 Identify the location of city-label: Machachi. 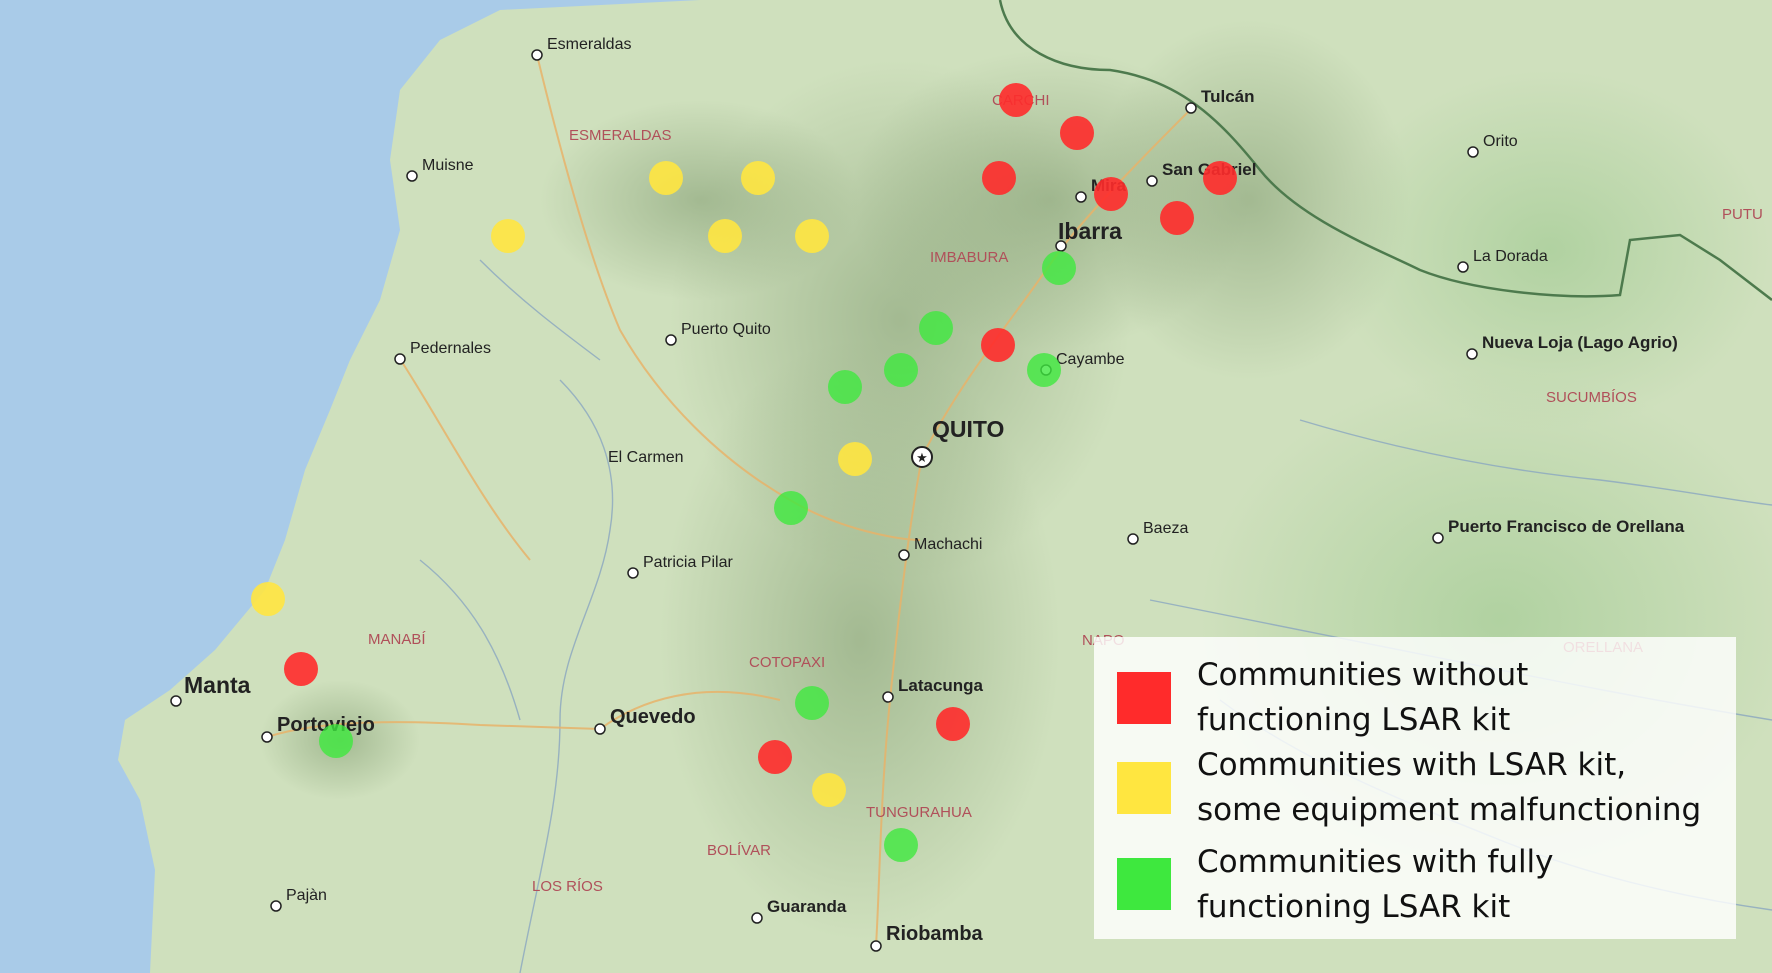
(948, 544).